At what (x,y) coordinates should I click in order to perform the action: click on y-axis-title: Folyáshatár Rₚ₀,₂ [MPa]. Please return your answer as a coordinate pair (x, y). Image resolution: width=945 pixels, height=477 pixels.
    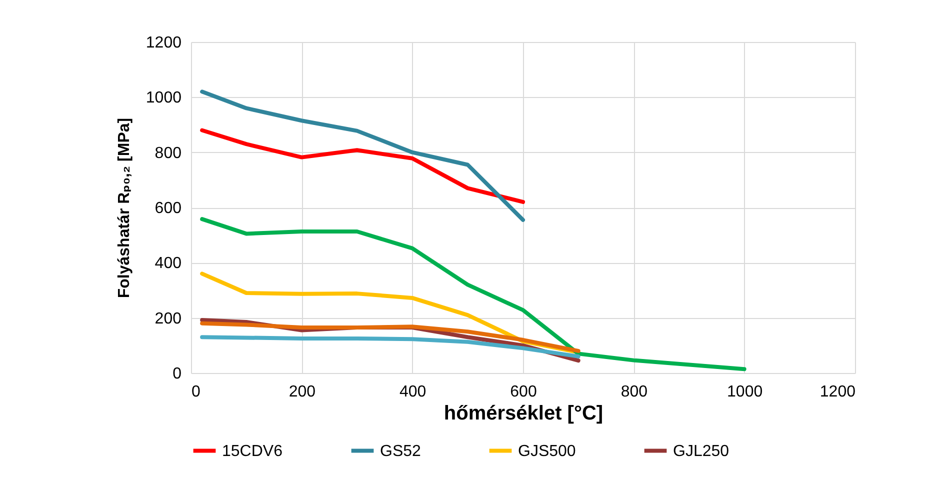
    Looking at the image, I should click on (124, 208).